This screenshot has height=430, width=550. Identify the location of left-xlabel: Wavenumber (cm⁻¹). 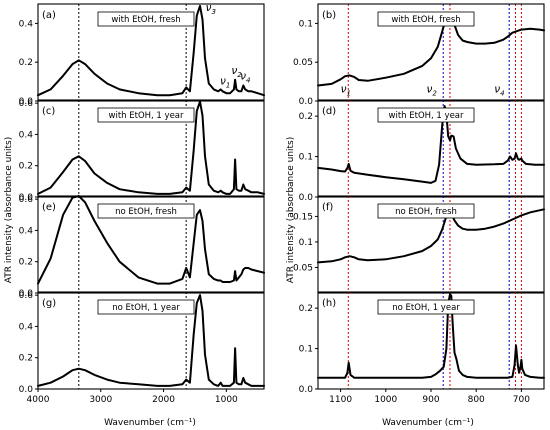
(150, 423).